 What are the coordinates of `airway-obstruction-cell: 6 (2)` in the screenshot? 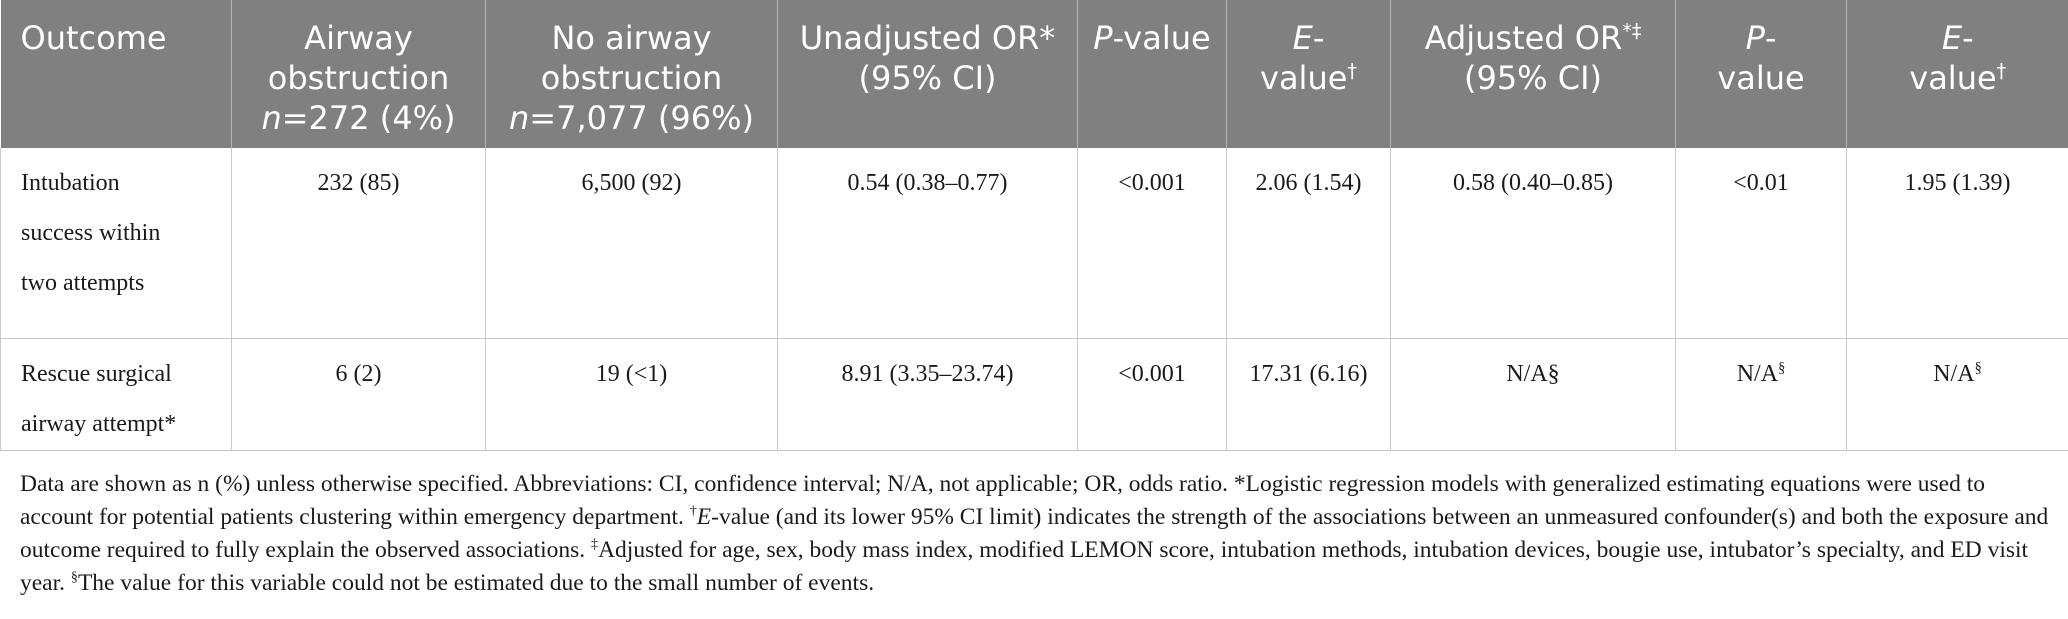 It's located at (358, 394).